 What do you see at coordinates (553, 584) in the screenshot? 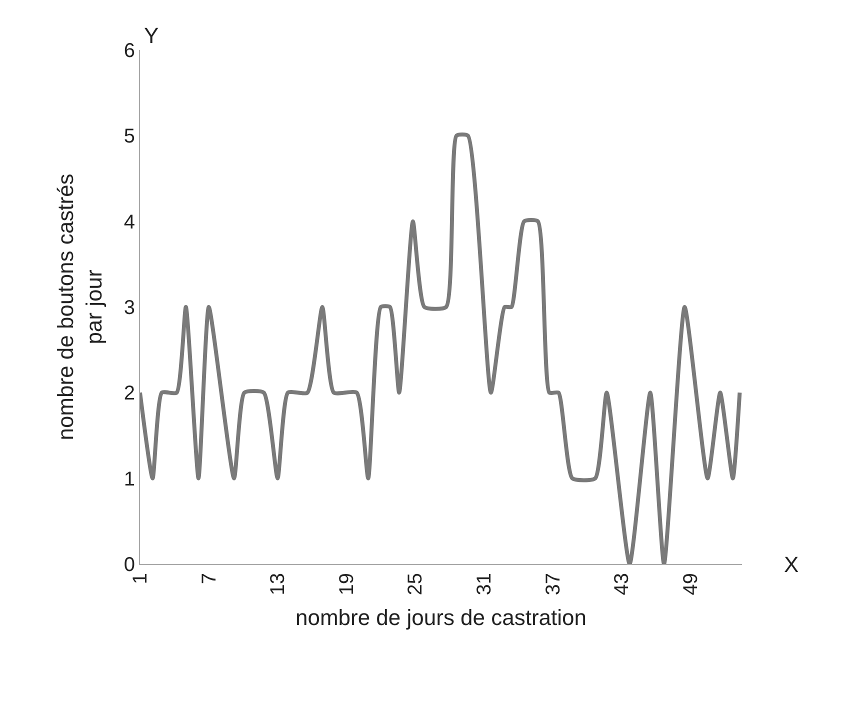
I see `x-tick-label: 37` at bounding box center [553, 584].